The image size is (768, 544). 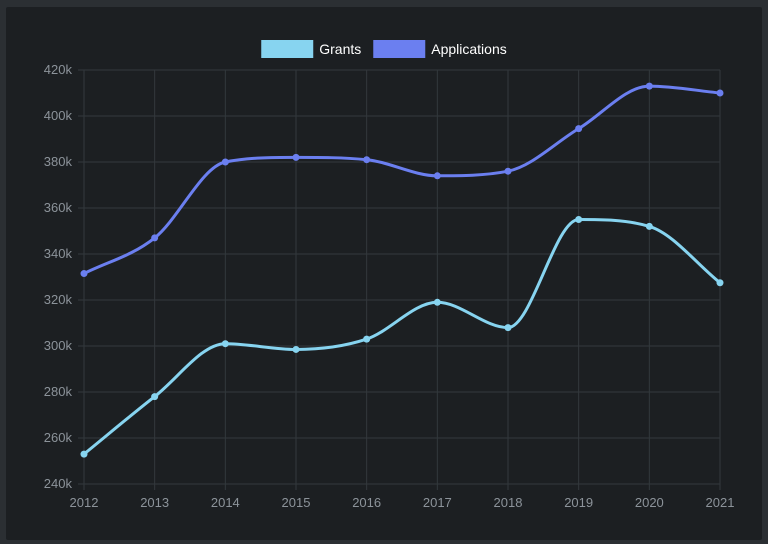 I want to click on legend: Grants Applications, so click(x=384, y=49).